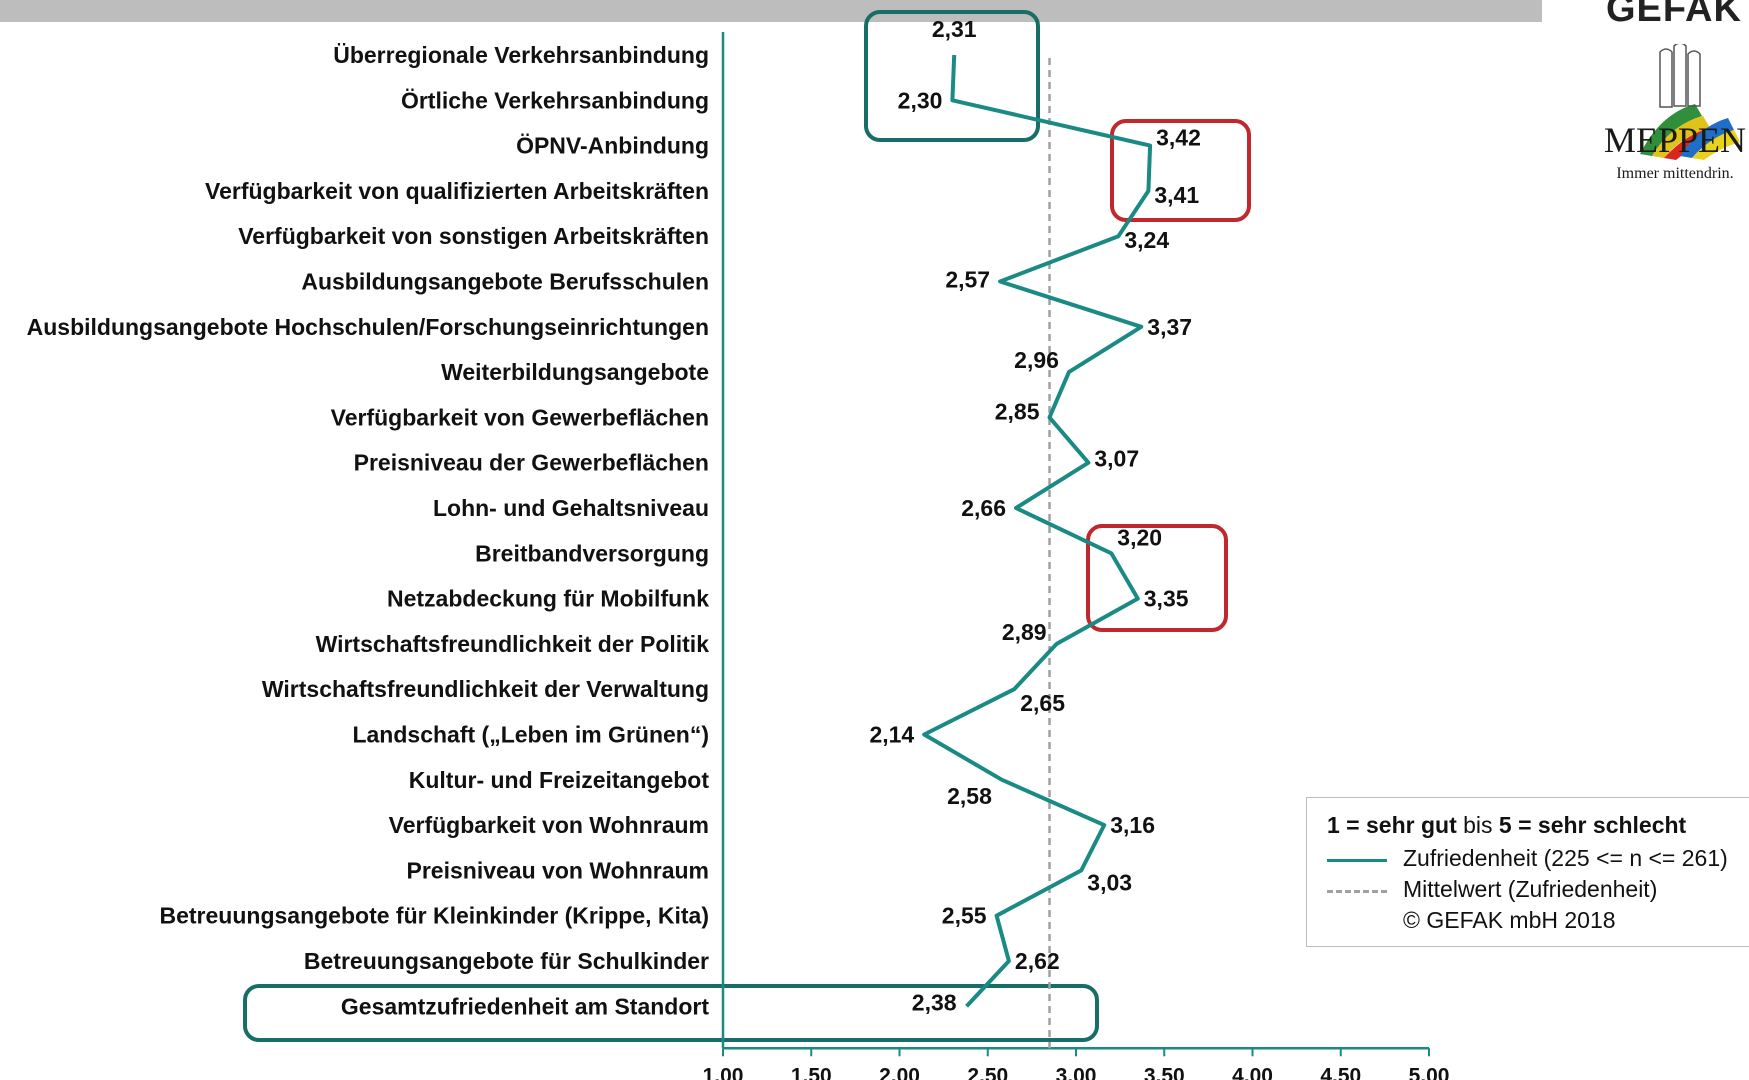 The image size is (1749, 1080). I want to click on category-label: Preisniveau der Gewerbeflächen, so click(531, 463).